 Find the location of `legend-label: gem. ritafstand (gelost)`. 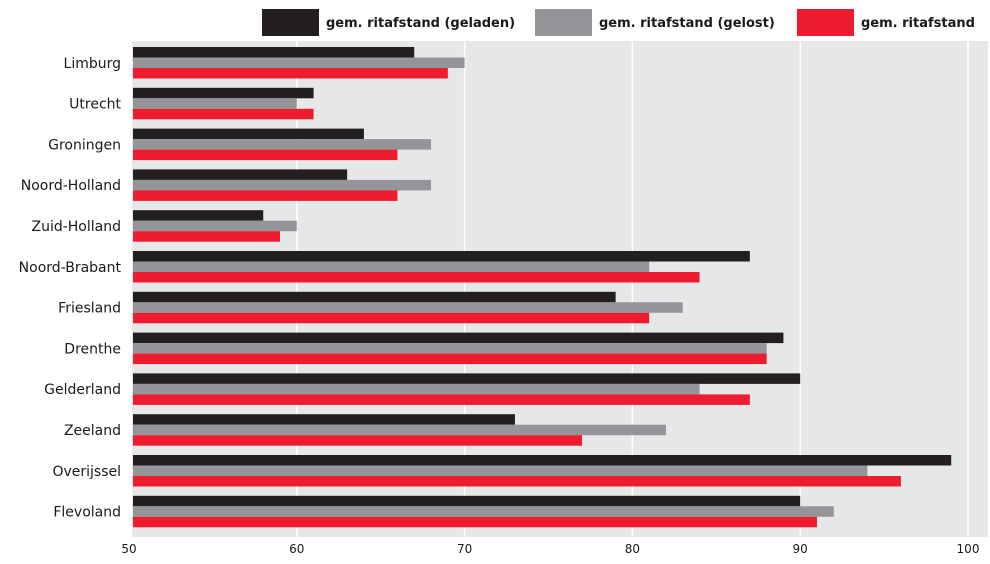

legend-label: gem. ritafstand (gelost) is located at coordinates (687, 23).